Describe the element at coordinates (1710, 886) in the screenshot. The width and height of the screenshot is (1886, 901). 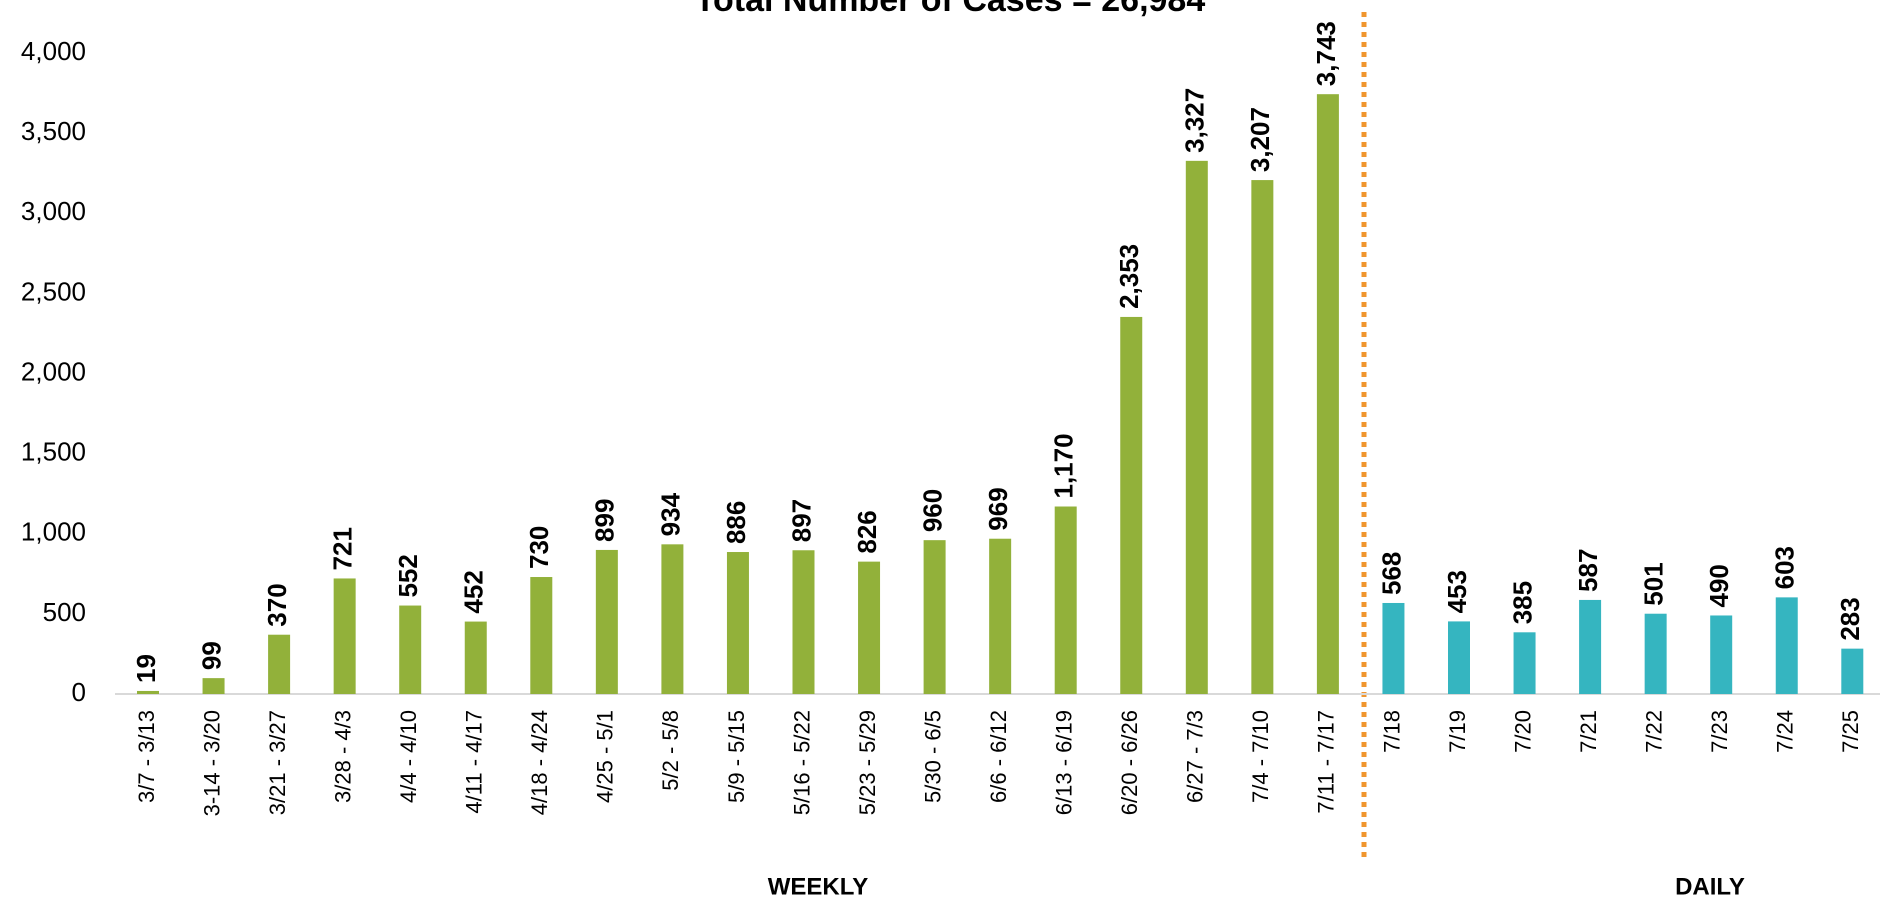
I see `group-label: DAILY` at that location.